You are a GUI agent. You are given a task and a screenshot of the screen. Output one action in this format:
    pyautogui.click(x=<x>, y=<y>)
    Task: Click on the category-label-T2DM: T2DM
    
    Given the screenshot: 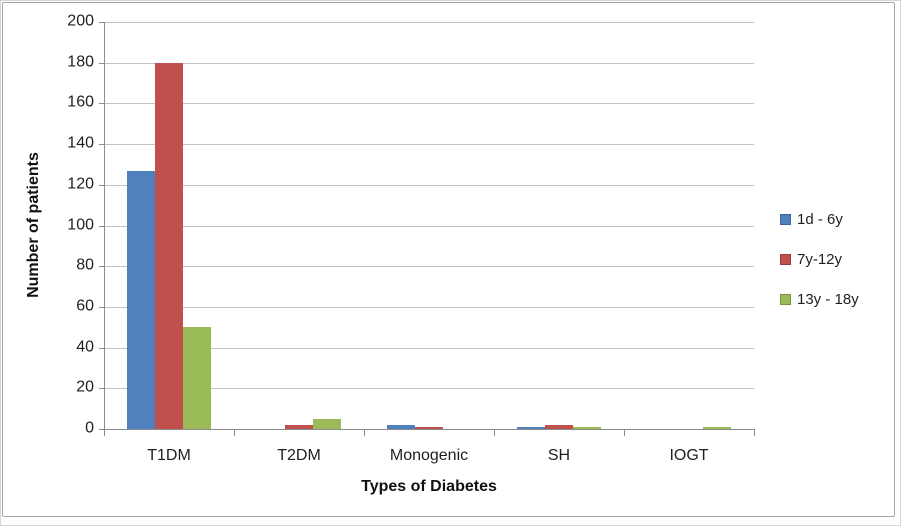 What is the action you would take?
    pyautogui.click(x=299, y=455)
    